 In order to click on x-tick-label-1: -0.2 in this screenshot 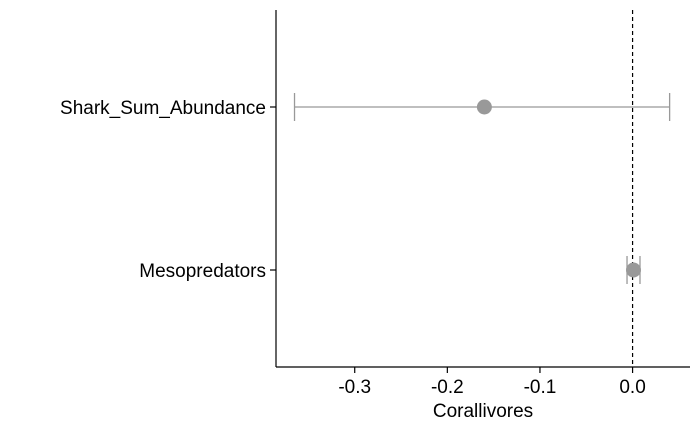, I will do `click(447, 387)`.